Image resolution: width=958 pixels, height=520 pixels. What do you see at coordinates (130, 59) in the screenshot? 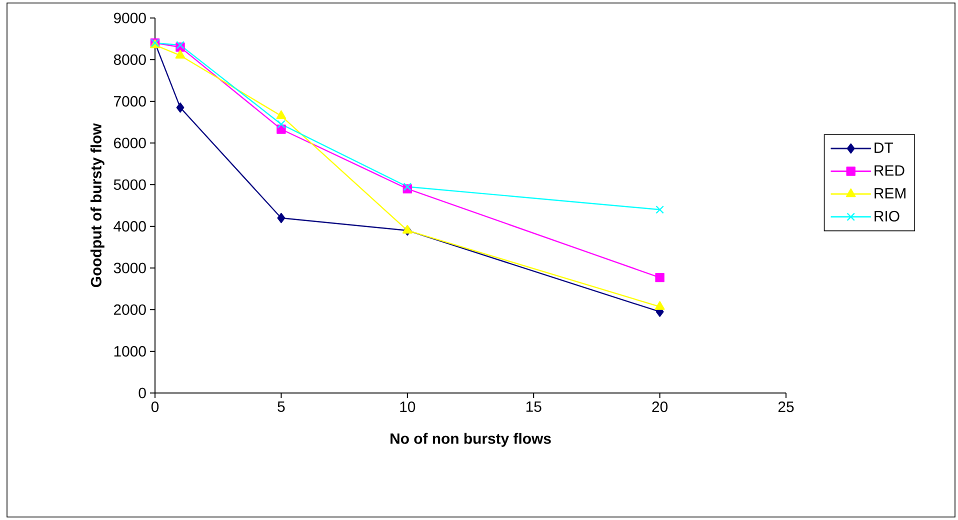
I see `y-tick-label: 8000` at bounding box center [130, 59].